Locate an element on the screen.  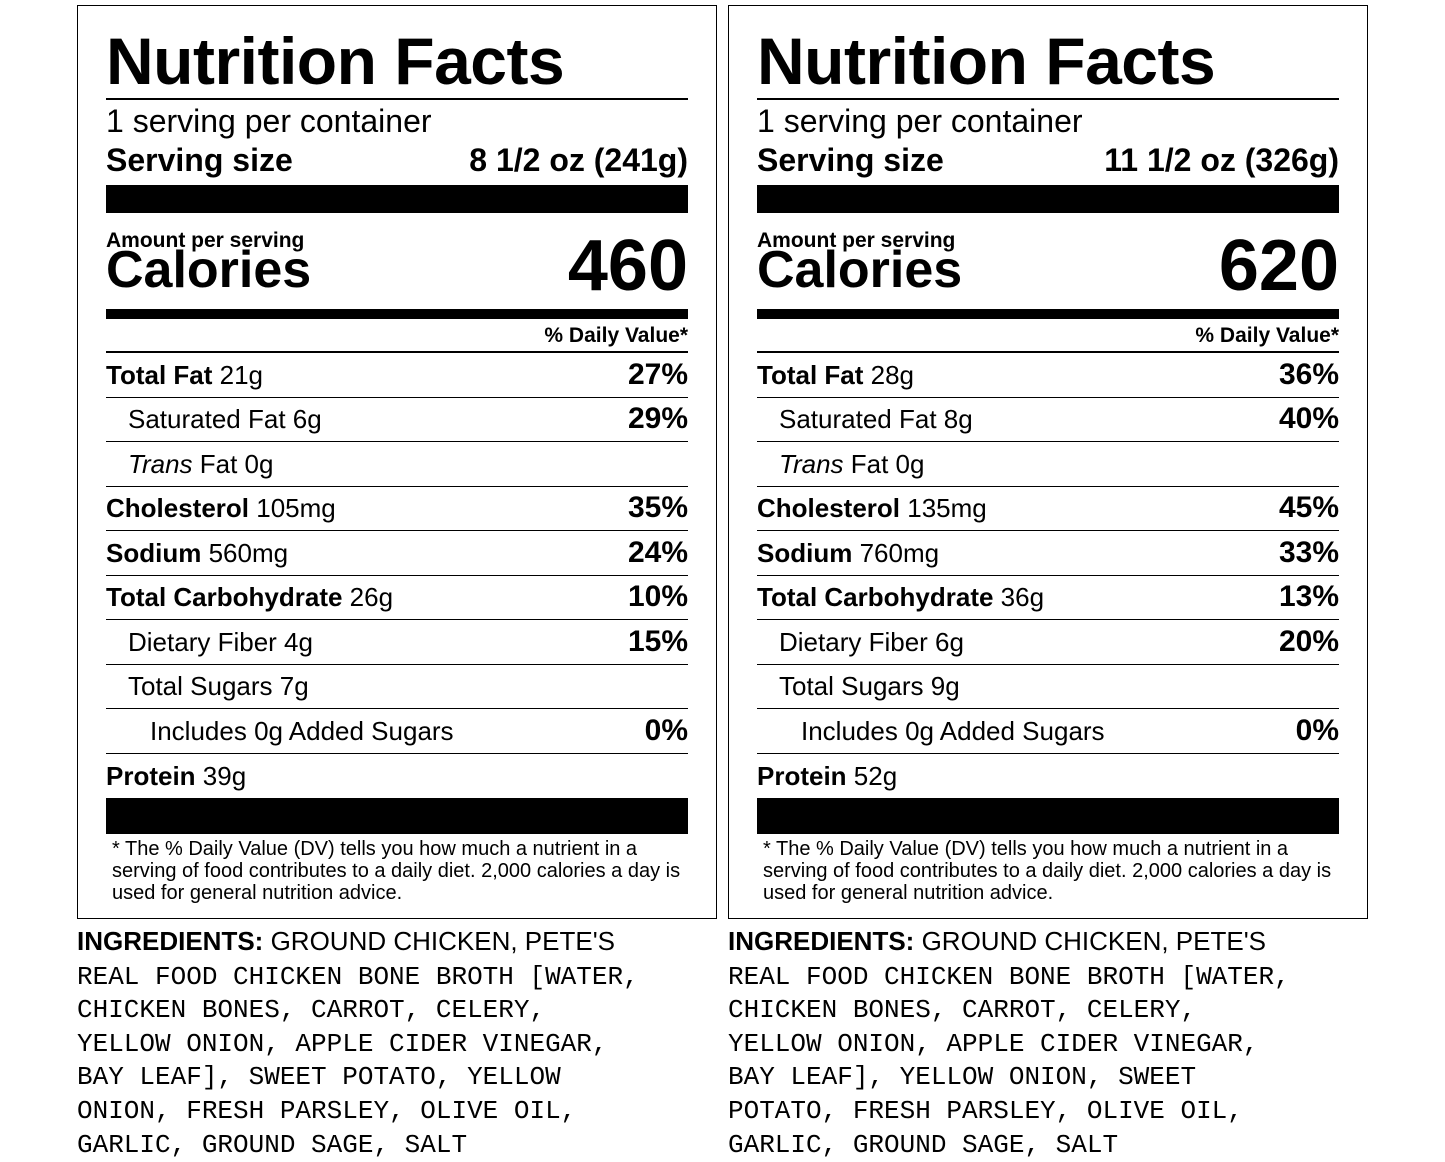
nutrient-dv: 36% is located at coordinates (1308, 374).